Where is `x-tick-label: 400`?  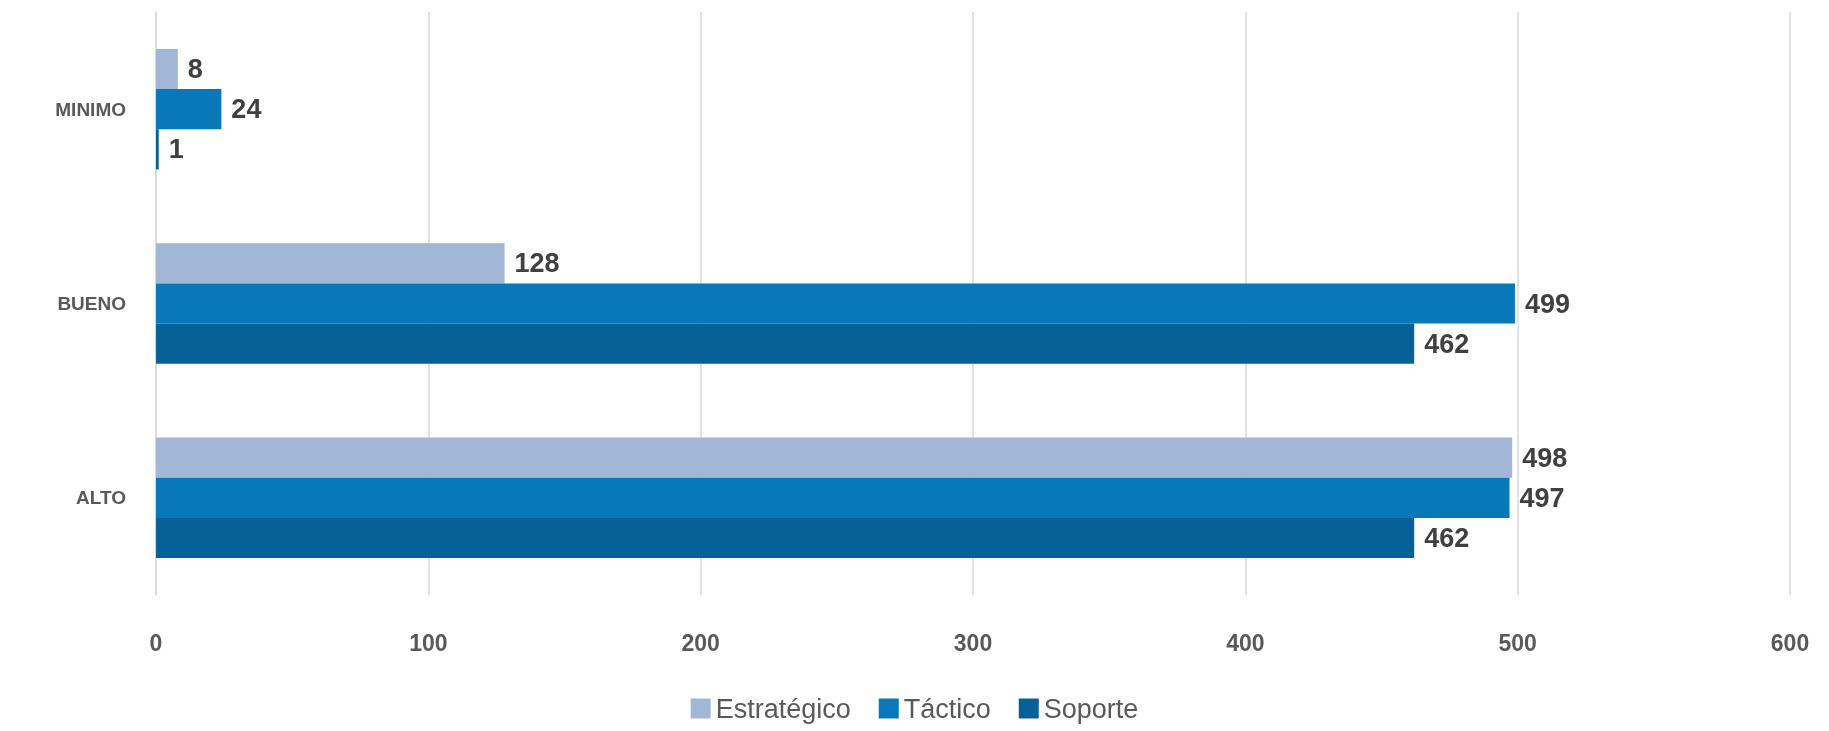
x-tick-label: 400 is located at coordinates (1245, 642).